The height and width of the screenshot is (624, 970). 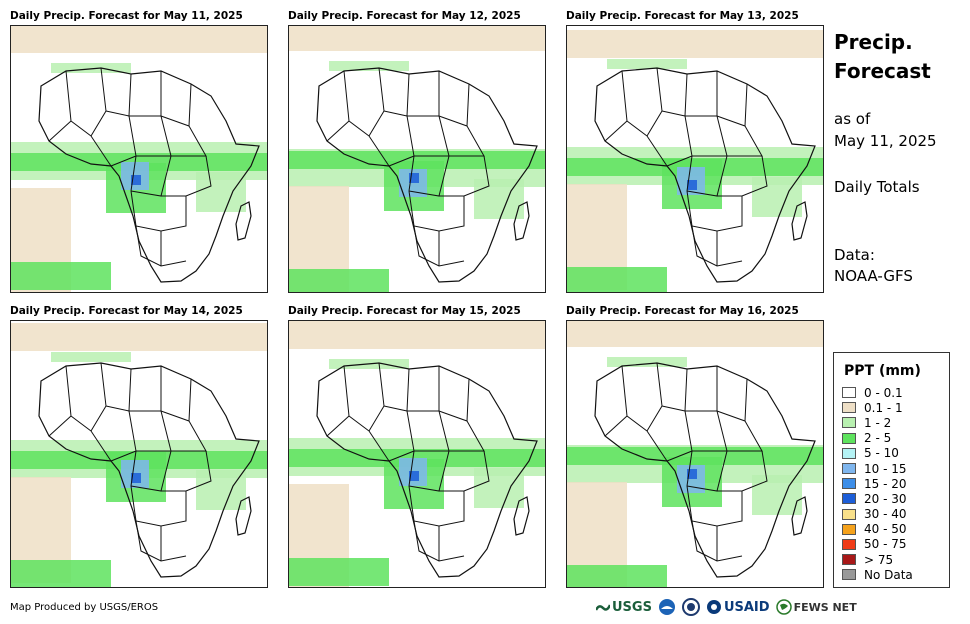 What do you see at coordinates (895, 438) in the screenshot?
I see `legend-item: 2 - 5` at bounding box center [895, 438].